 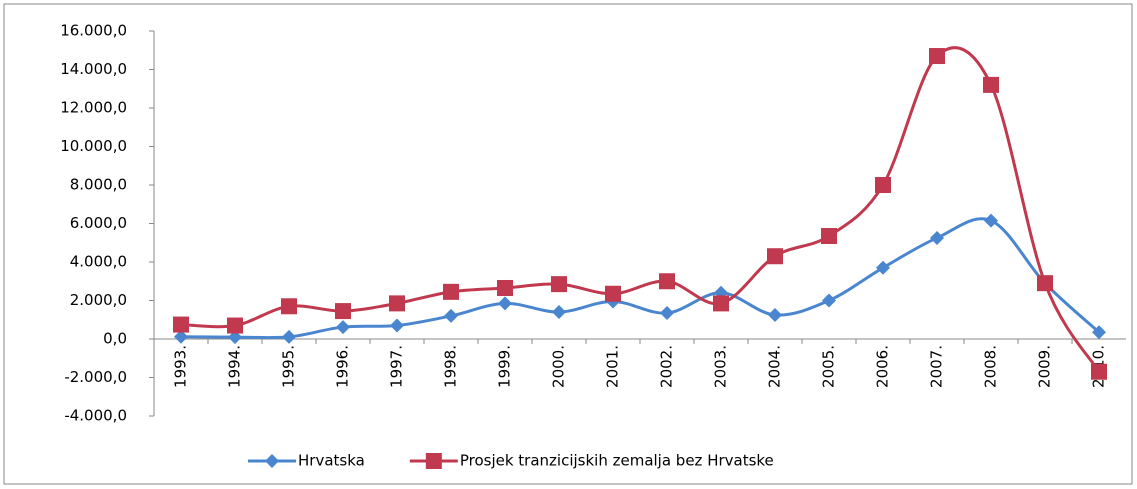 I want to click on y-tick-label: 8.000,0, so click(x=98, y=185).